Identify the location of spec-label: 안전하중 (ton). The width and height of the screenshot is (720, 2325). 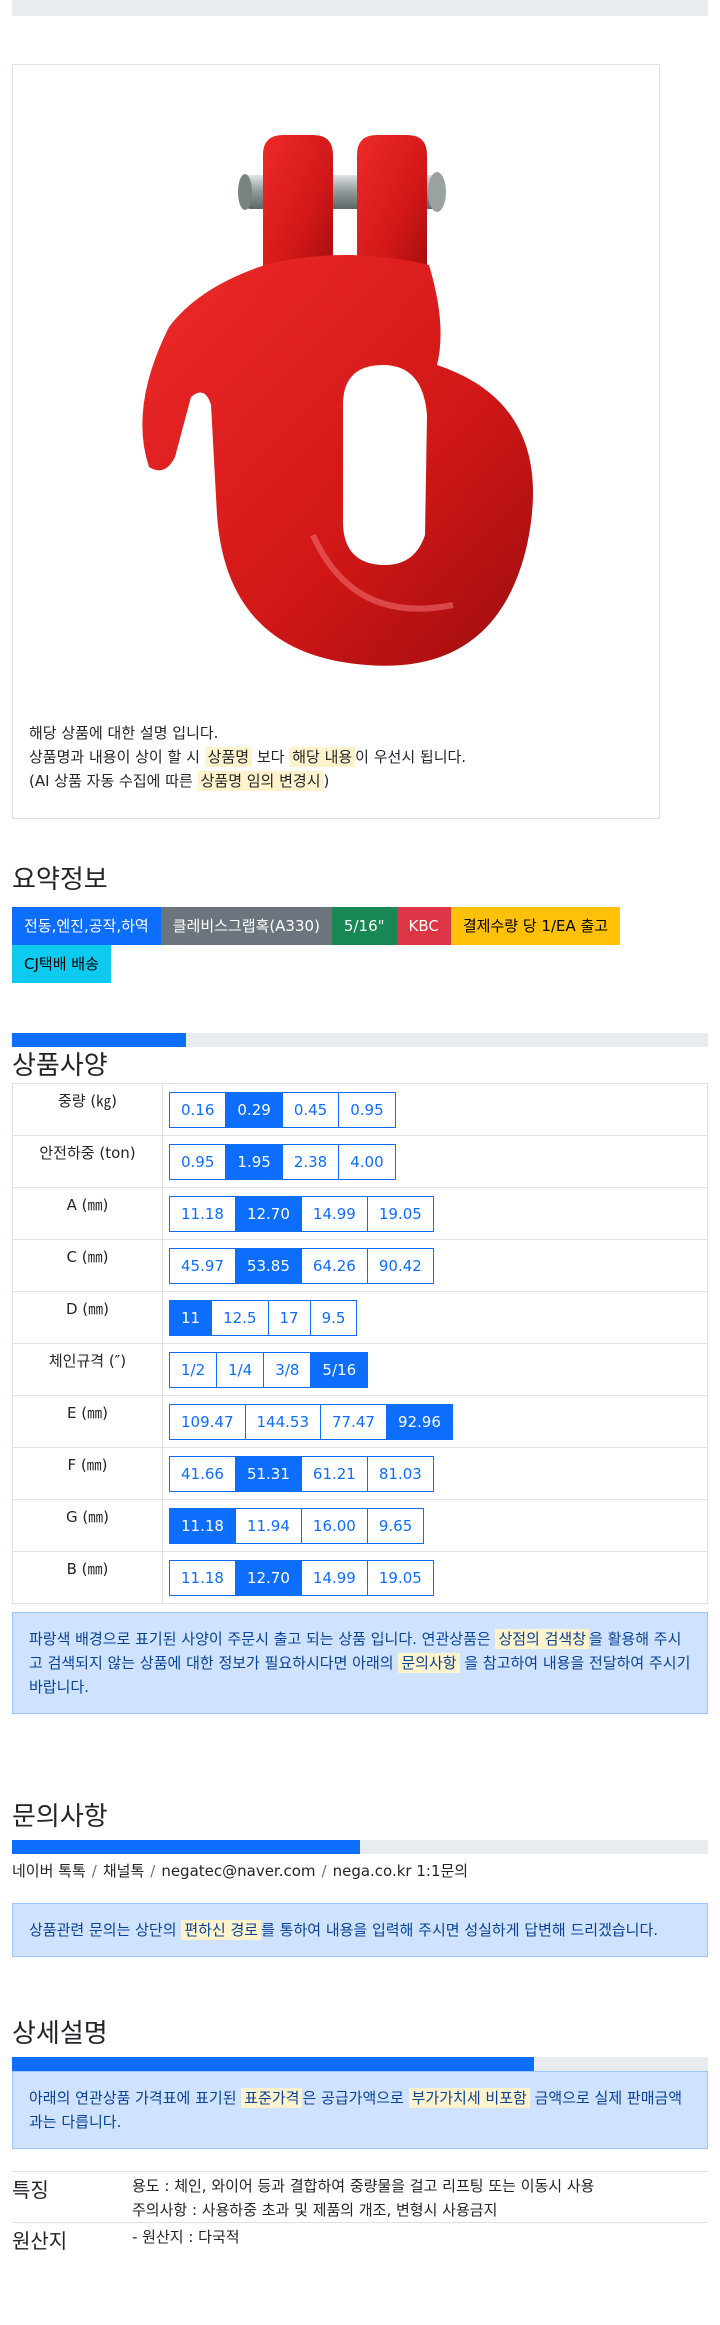
(87, 1161).